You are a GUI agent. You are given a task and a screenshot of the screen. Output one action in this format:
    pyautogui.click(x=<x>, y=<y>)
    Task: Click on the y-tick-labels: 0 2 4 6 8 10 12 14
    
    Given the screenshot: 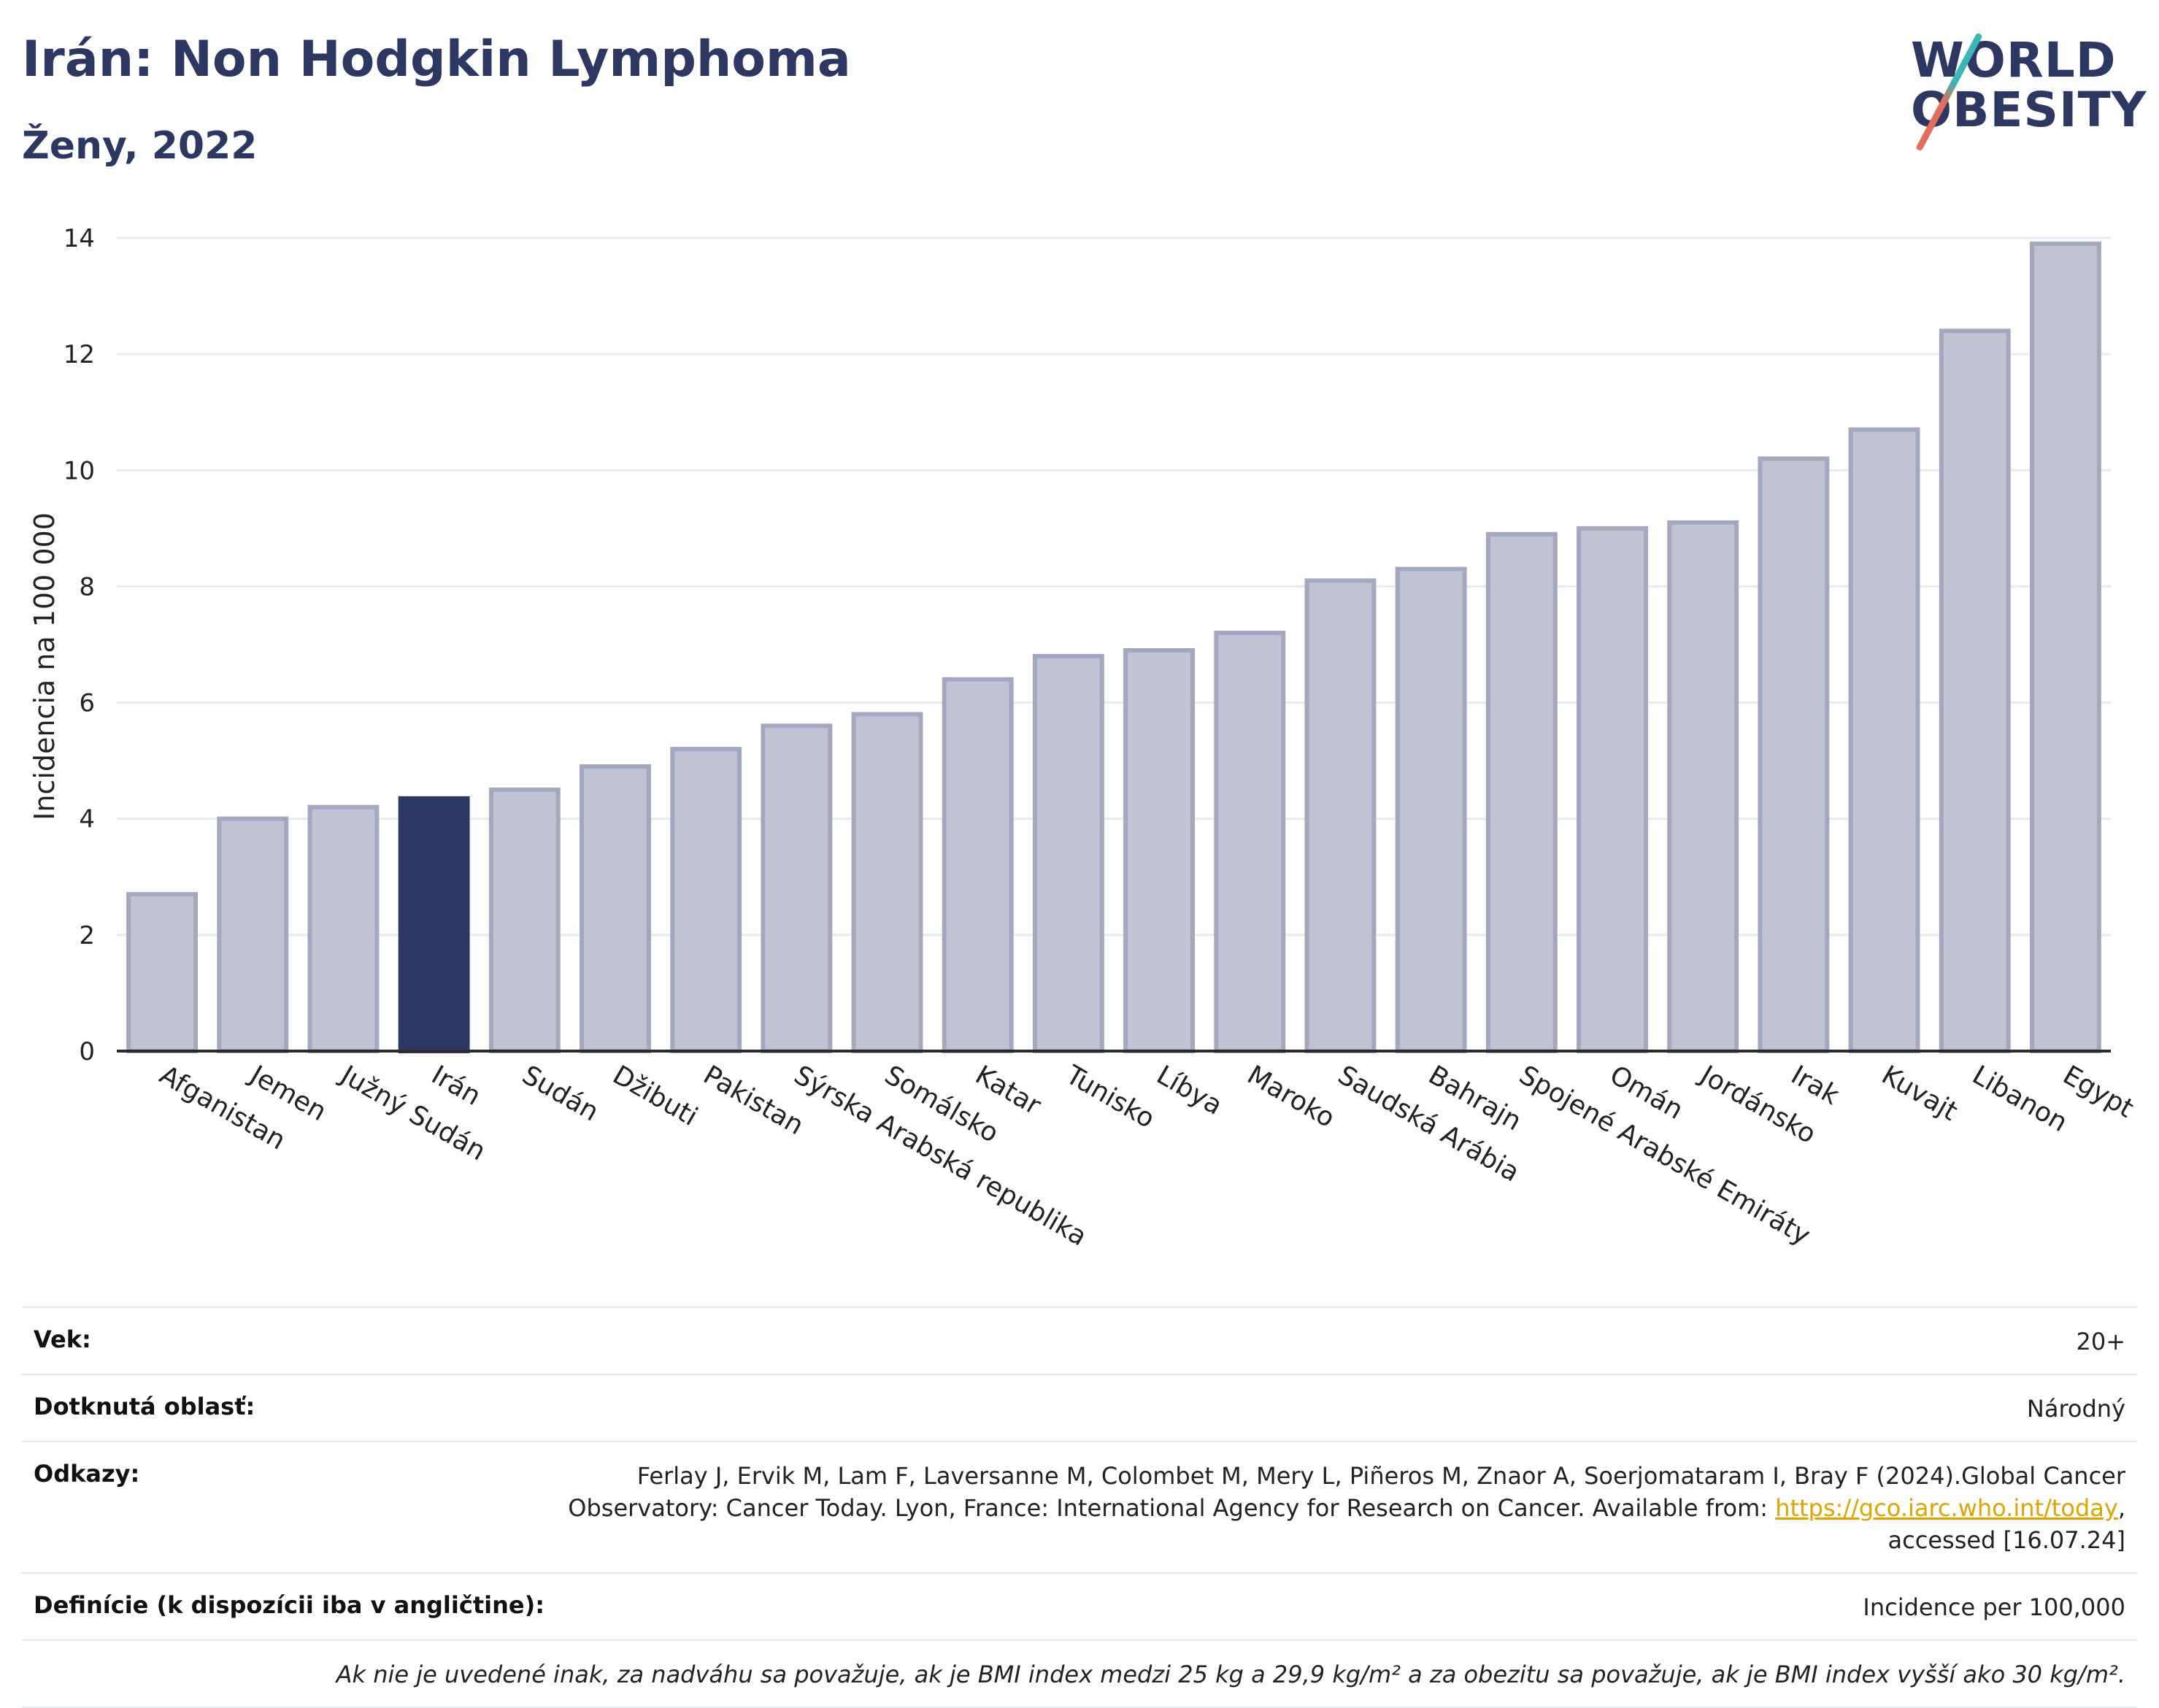 What is the action you would take?
    pyautogui.click(x=80, y=645)
    